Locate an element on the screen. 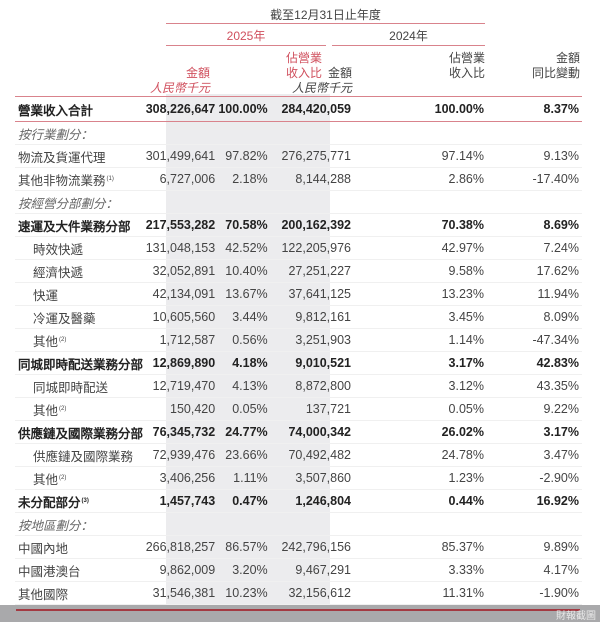 This screenshot has width=600, height=622. pct-2024-and-change: 42.97% 7.24% is located at coordinates (466, 248).